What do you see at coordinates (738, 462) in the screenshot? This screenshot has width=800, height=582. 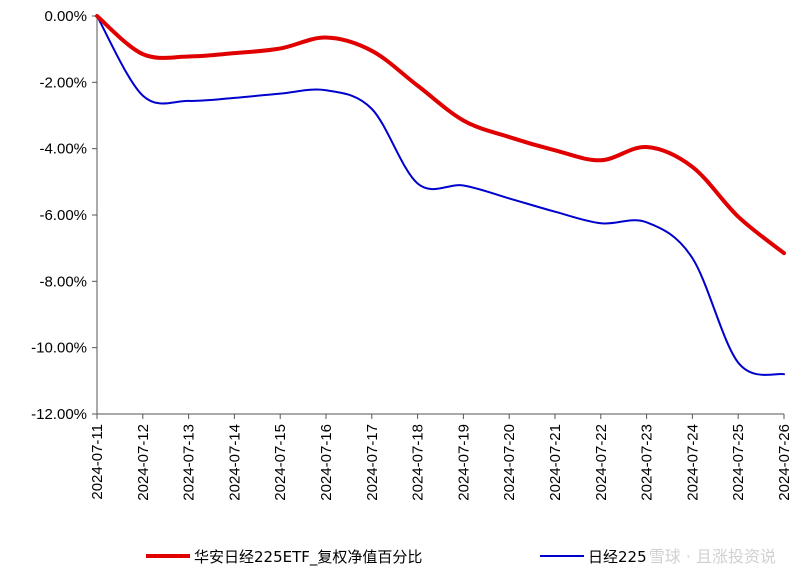 I see `x-tick-label: 2024-07-25` at bounding box center [738, 462].